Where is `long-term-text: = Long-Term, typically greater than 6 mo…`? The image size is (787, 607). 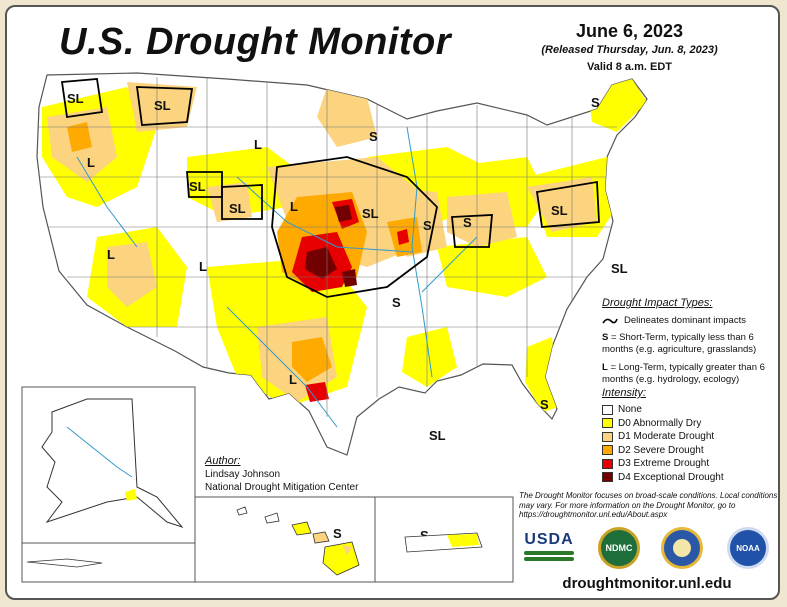
long-term-text: = Long-Term, typically greater than 6 mo… is located at coordinates (683, 374).